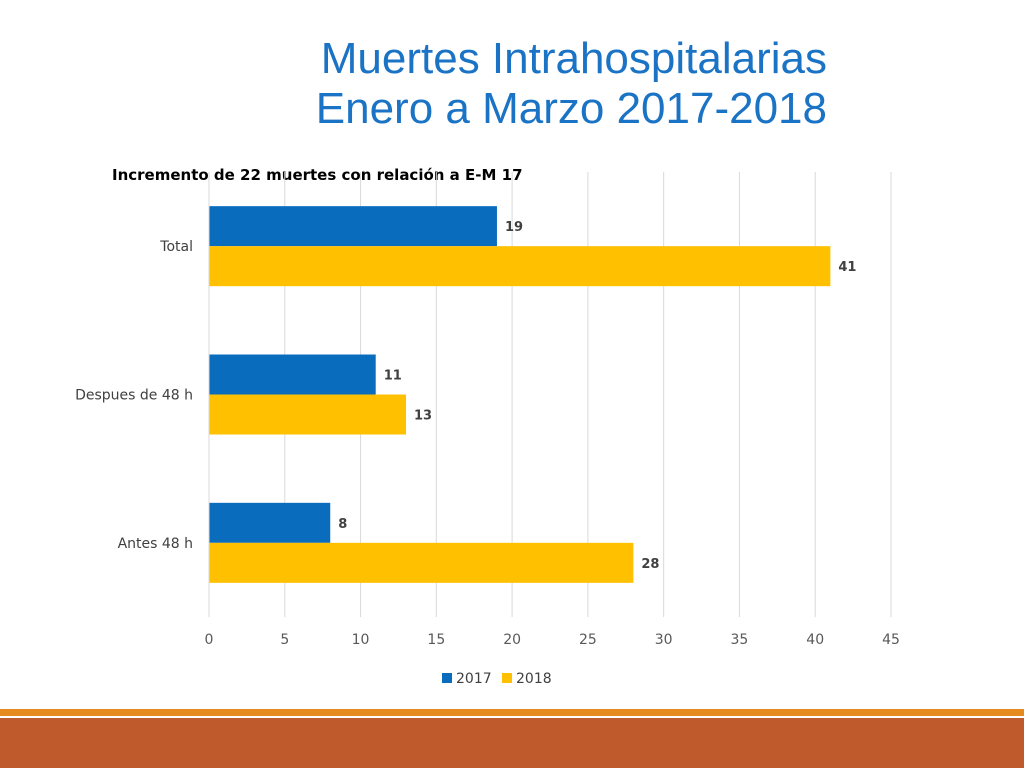 This screenshot has width=1024, height=768. What do you see at coordinates (514, 227) in the screenshot?
I see `data-label: 19` at bounding box center [514, 227].